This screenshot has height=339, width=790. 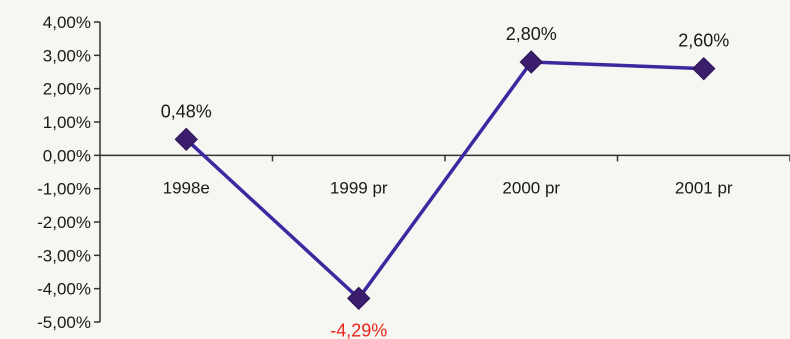 I want to click on y-tick-label: -3,00%, so click(x=64, y=255).